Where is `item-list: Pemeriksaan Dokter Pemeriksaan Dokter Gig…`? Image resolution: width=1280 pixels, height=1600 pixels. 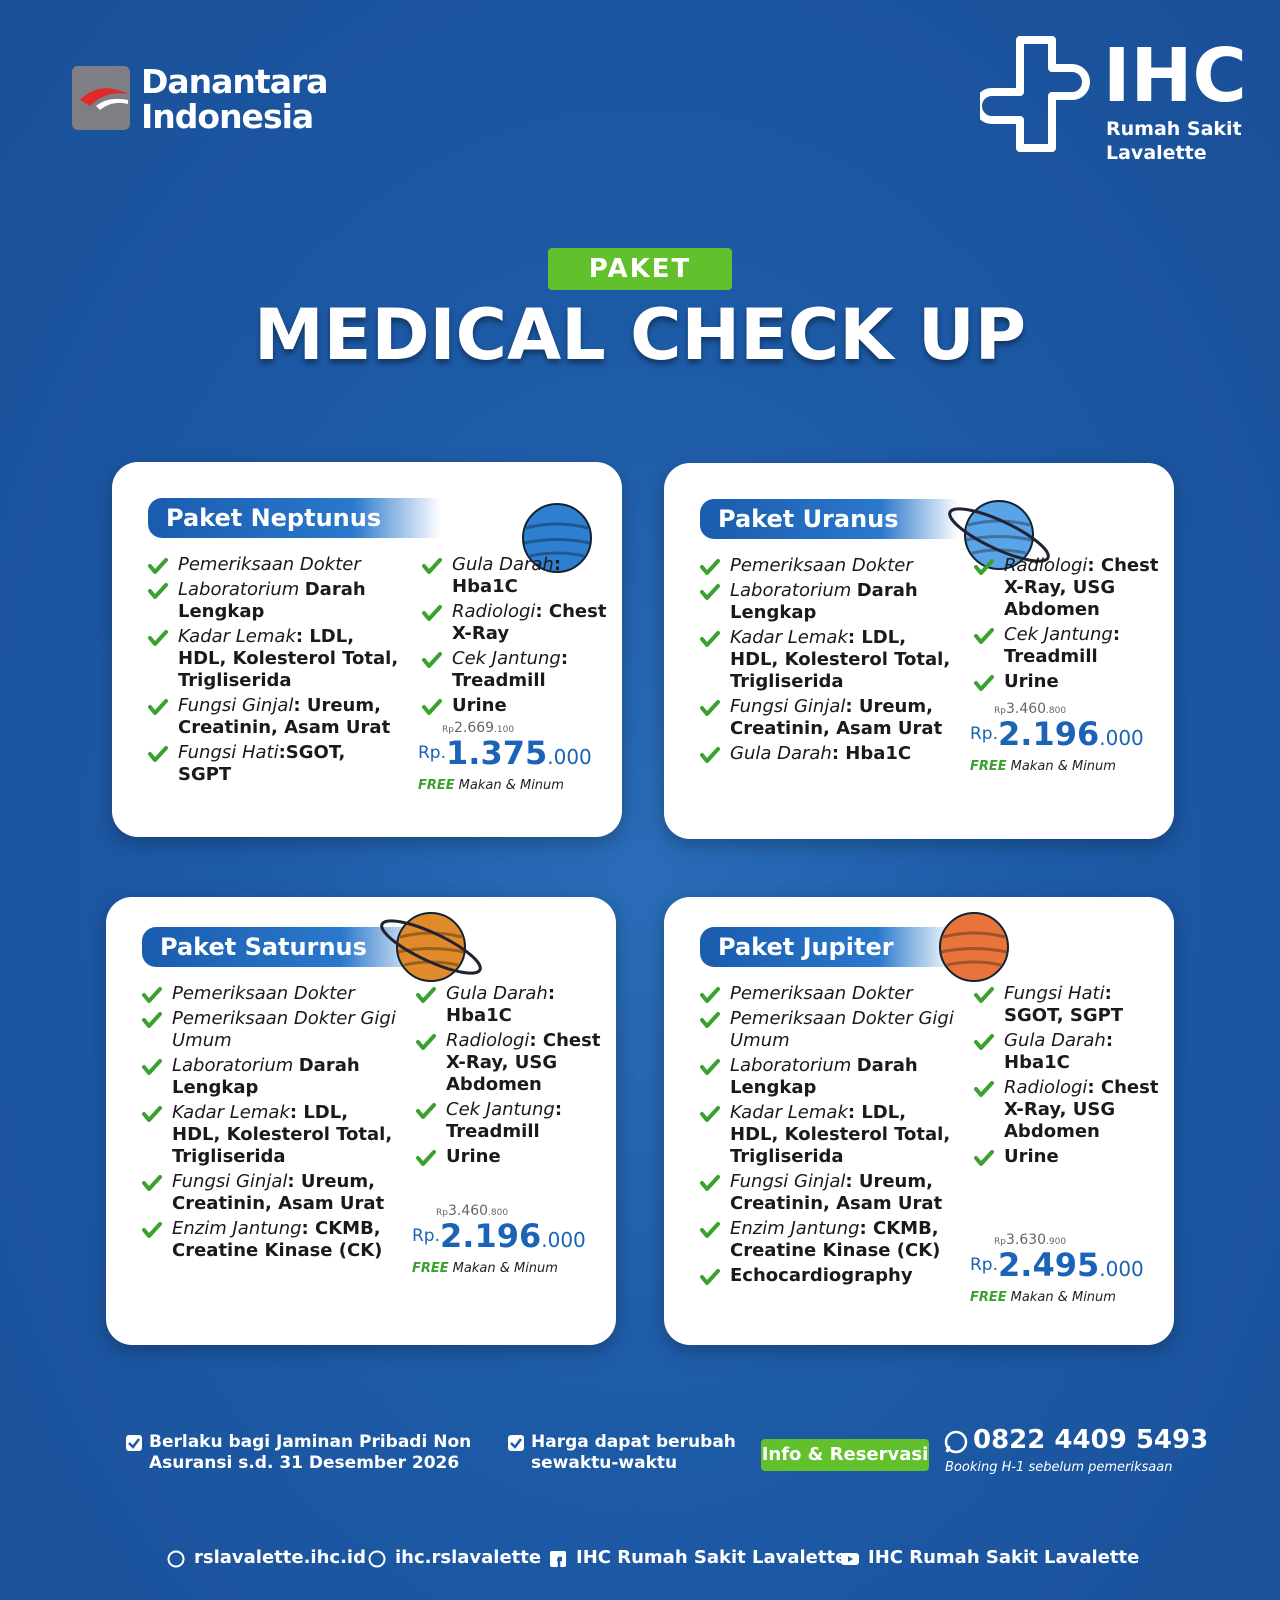 item-list: Pemeriksaan Dokter Pemeriksaan Dokter Gig… is located at coordinates (269, 1124).